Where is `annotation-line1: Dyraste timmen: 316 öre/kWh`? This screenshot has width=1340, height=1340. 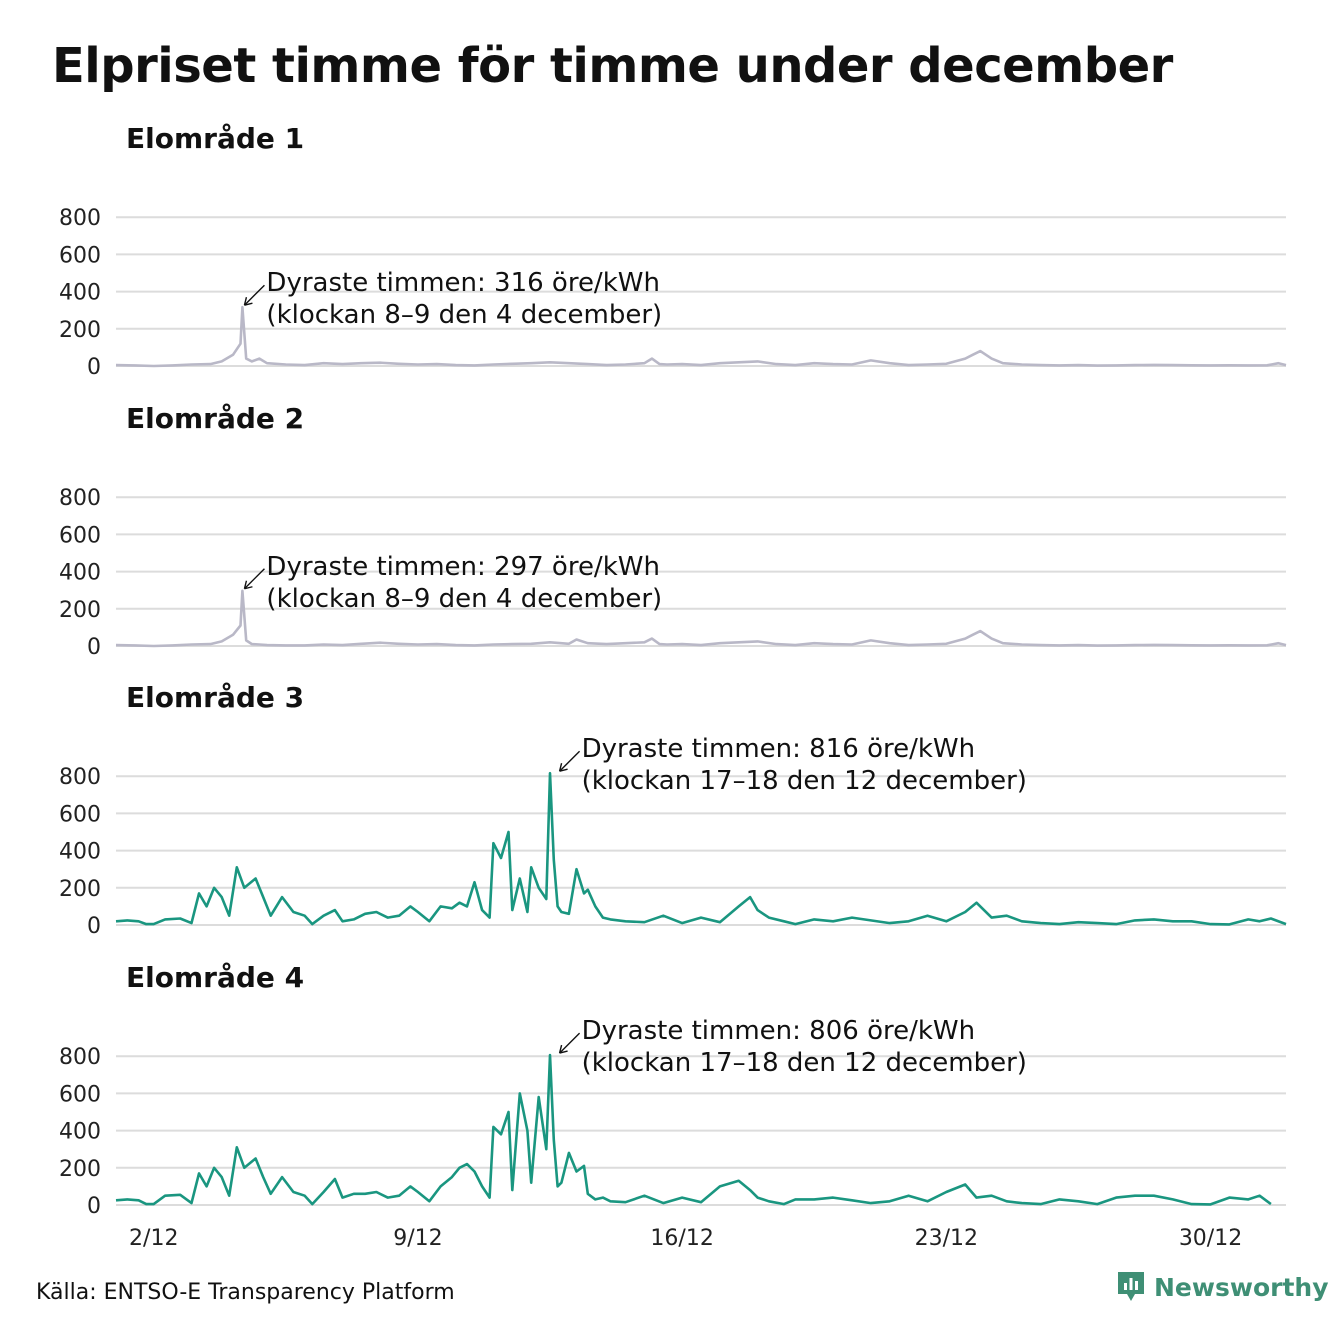 annotation-line1: Dyraste timmen: 316 öre/kWh is located at coordinates (463, 283).